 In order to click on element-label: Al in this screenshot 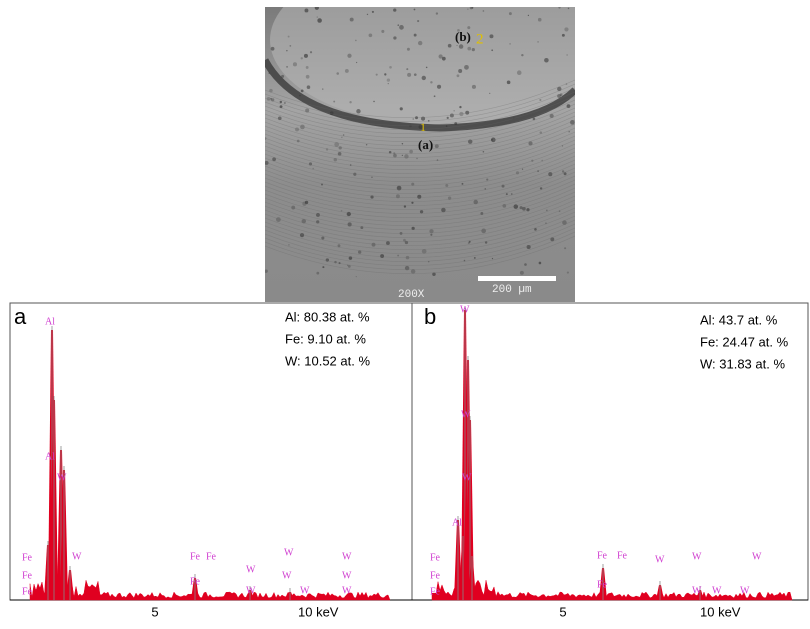, I will do `click(50, 456)`.